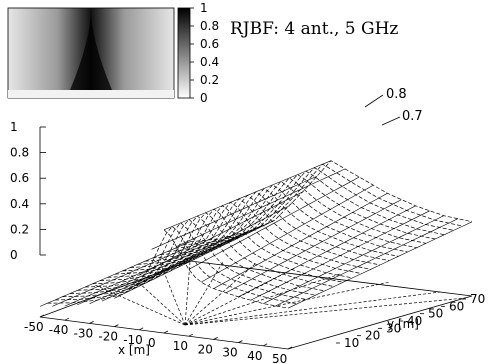  I want to click on chart-title: RJBF: 4 ant., 5 GHz, so click(314, 29).